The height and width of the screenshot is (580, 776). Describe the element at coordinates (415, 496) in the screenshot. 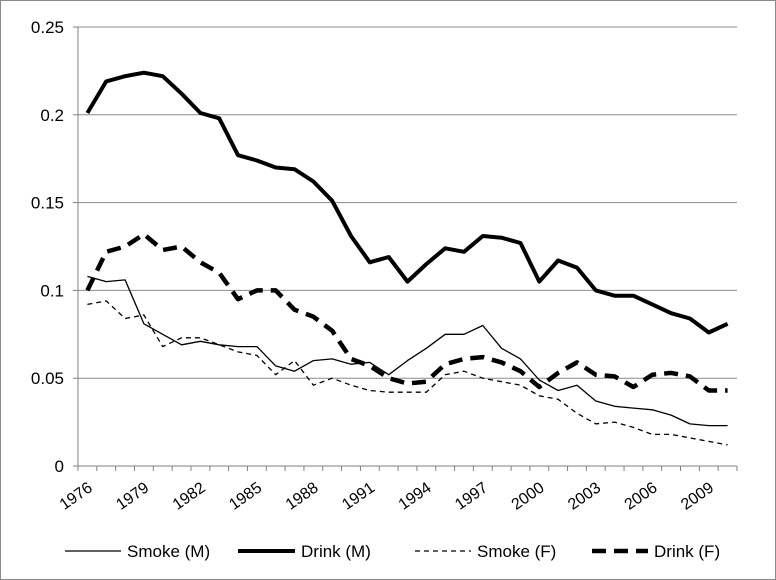

I see `x-tick-label: 1994` at that location.